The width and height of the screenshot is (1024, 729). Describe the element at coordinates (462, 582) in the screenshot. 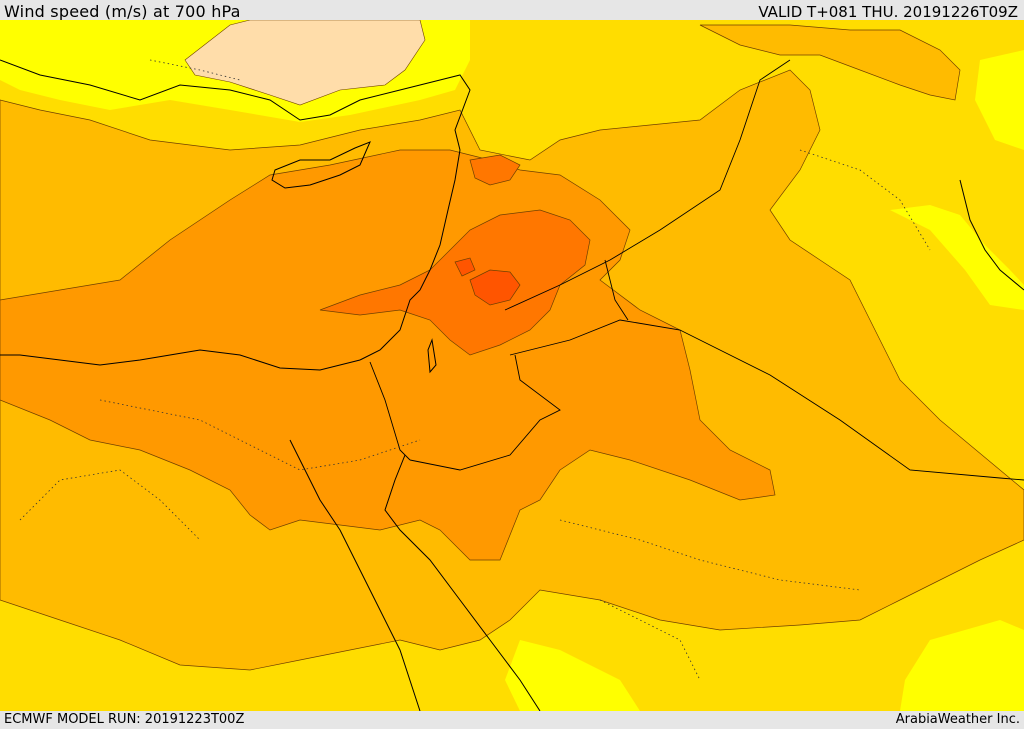

I see `red-sea-gulf-east` at that location.